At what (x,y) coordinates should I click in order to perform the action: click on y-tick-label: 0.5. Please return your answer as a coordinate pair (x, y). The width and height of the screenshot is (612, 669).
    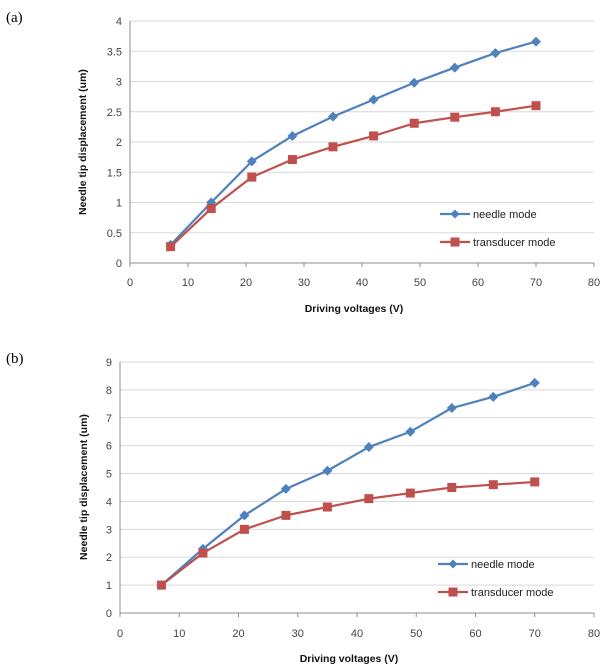
    Looking at the image, I should click on (114, 234).